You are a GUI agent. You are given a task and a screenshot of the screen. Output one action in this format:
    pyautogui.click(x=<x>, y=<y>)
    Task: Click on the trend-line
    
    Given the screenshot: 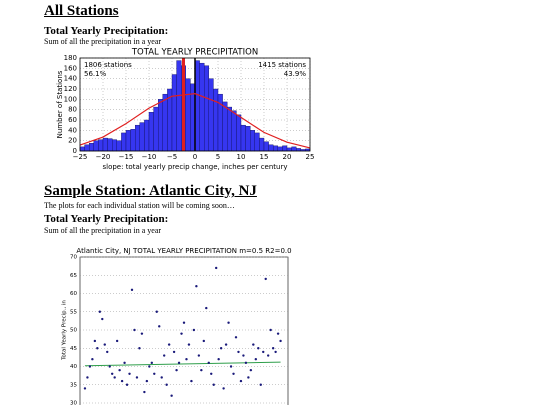 What is the action you would take?
    pyautogui.click(x=182, y=364)
    